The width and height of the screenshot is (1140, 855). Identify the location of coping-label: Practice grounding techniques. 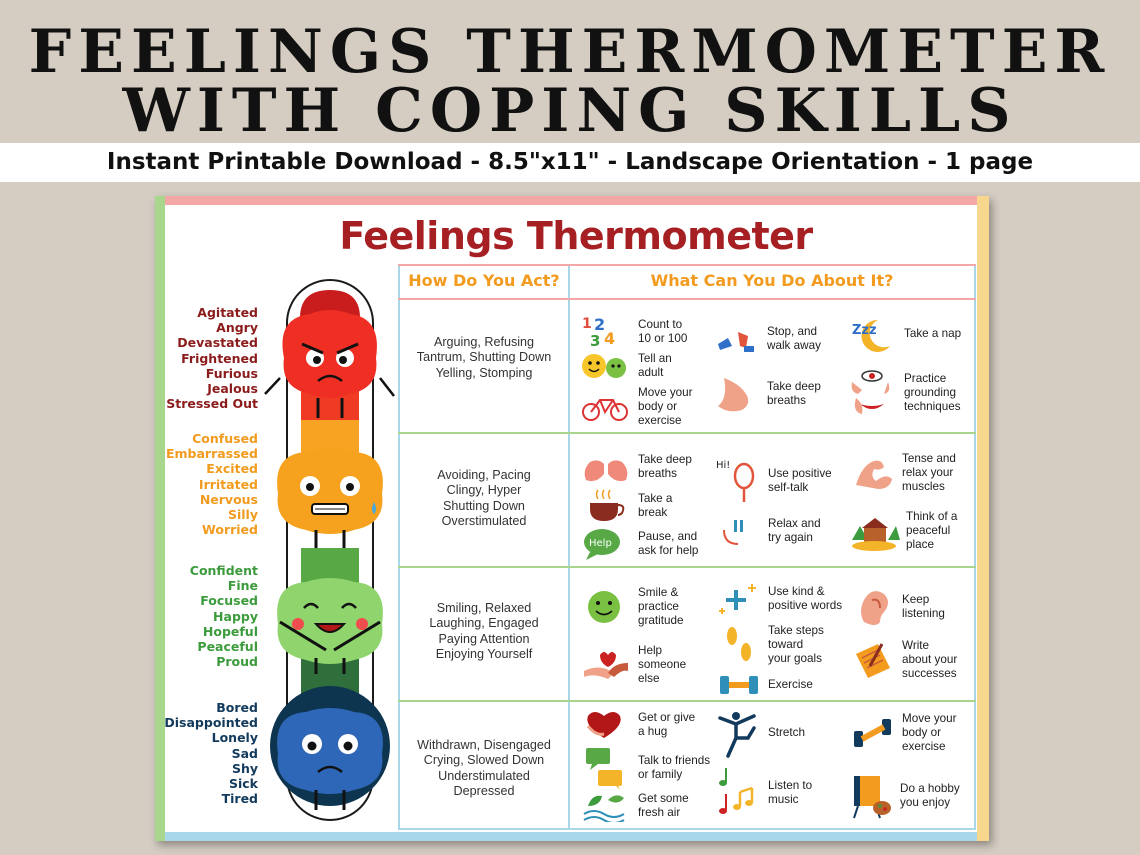
(932, 393).